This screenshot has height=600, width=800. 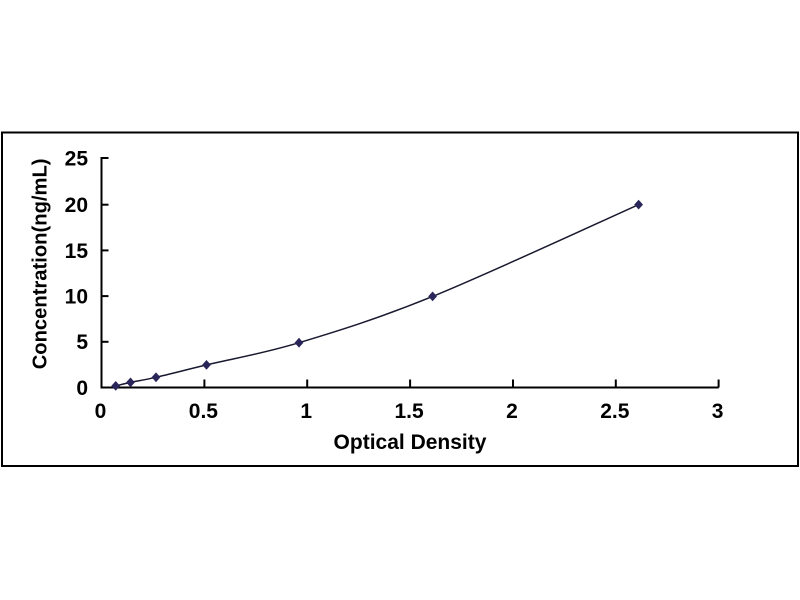 I want to click on svg-text: 2.5, so click(x=615, y=411).